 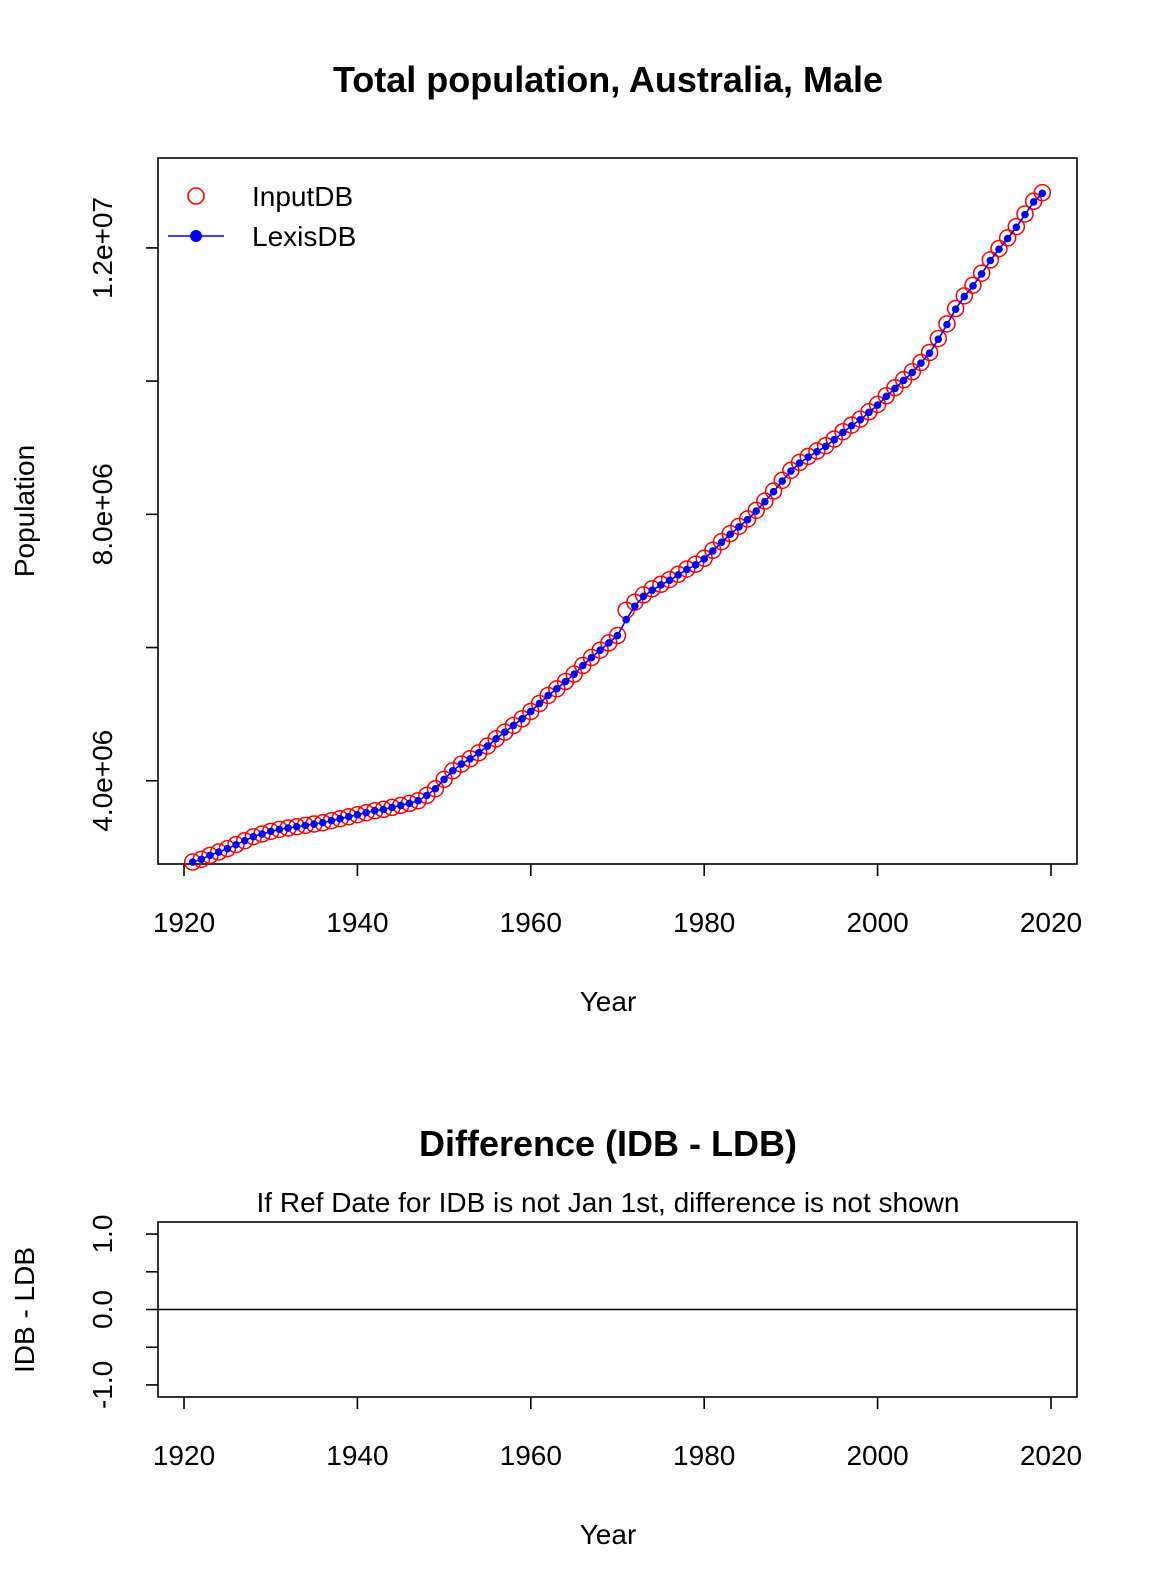 What do you see at coordinates (122, 1312) in the screenshot?
I see `difference-y-axis: -1.0 0.0 1.0` at bounding box center [122, 1312].